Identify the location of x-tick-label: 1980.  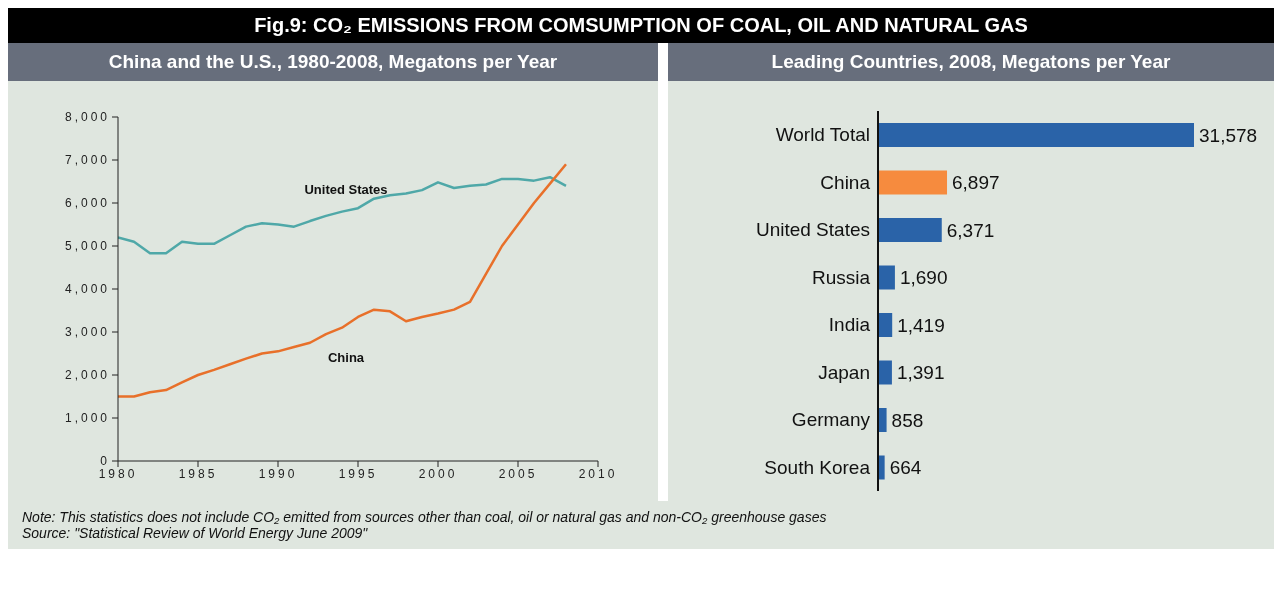
(118, 473).